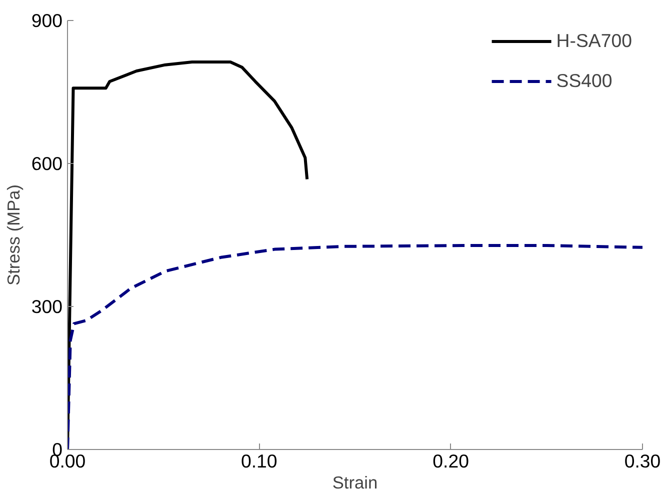 The width and height of the screenshot is (672, 499). I want to click on x-tick-label: 0.20, so click(450, 461).